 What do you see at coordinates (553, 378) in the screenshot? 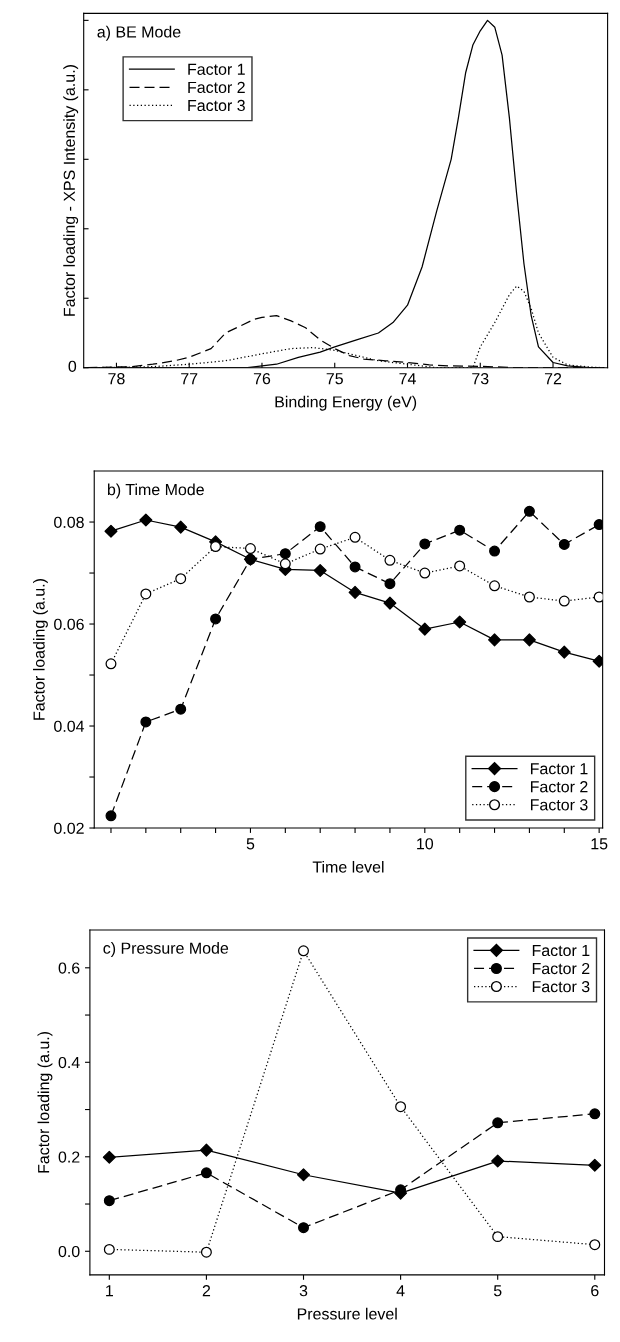
I see `x-tick-label: 72` at bounding box center [553, 378].